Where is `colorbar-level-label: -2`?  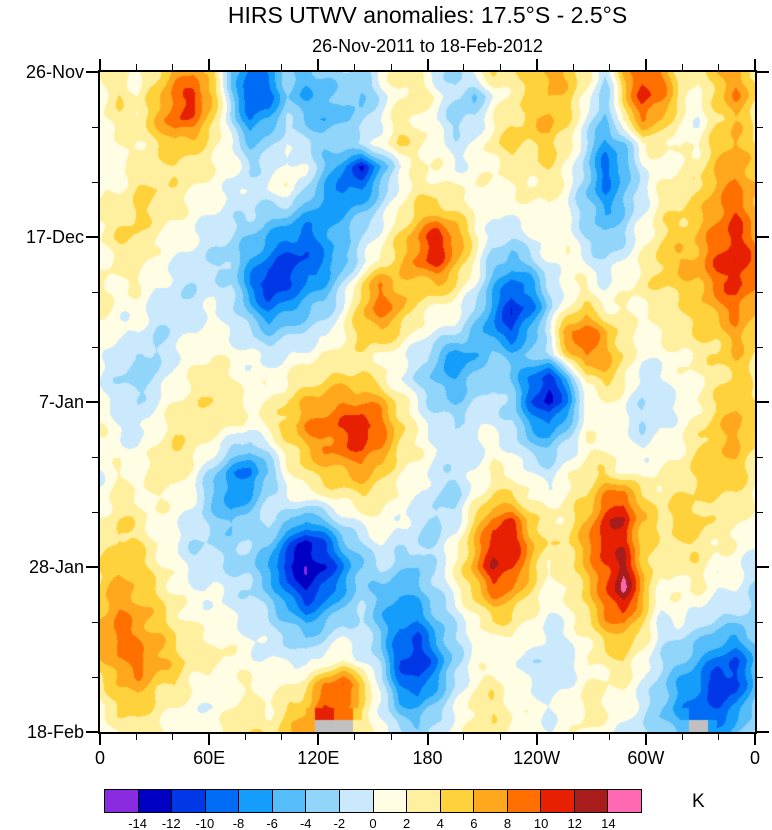
colorbar-level-label: -2 is located at coordinates (339, 823).